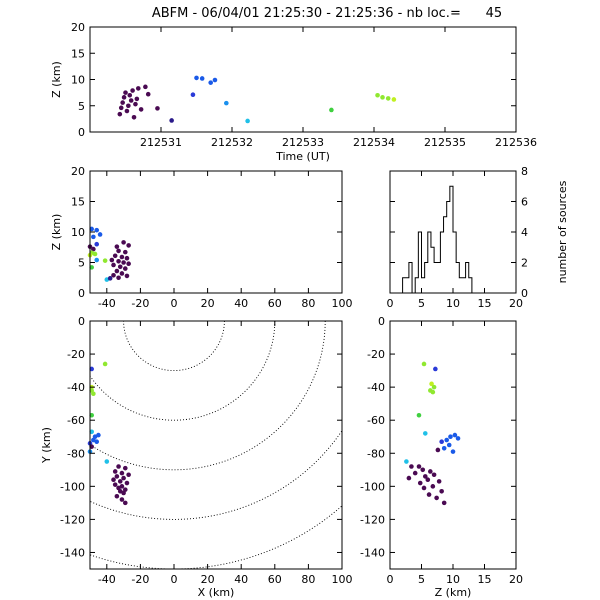 The width and height of the screenshot is (600, 600). I want to click on points-time-height, so click(257, 99).